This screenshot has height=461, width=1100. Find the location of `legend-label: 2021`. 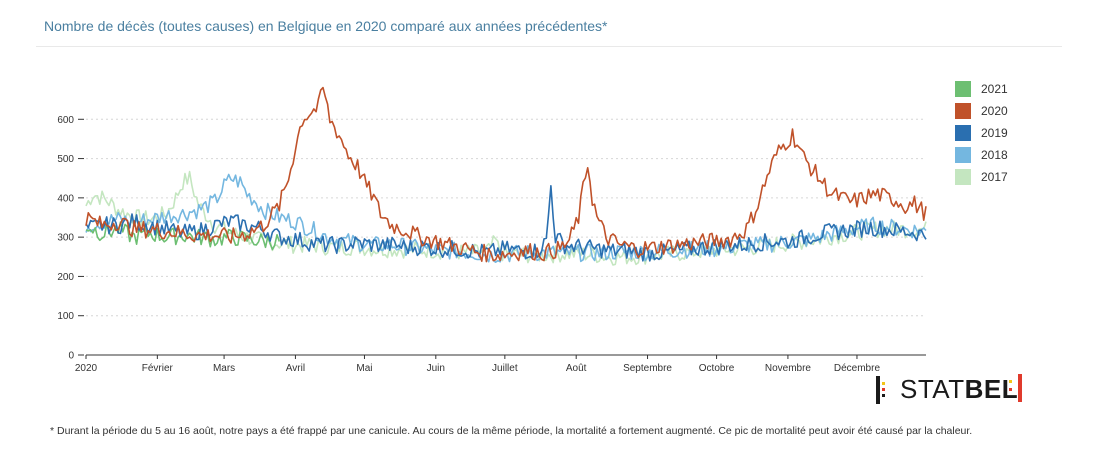

legend-label: 2021 is located at coordinates (994, 89).